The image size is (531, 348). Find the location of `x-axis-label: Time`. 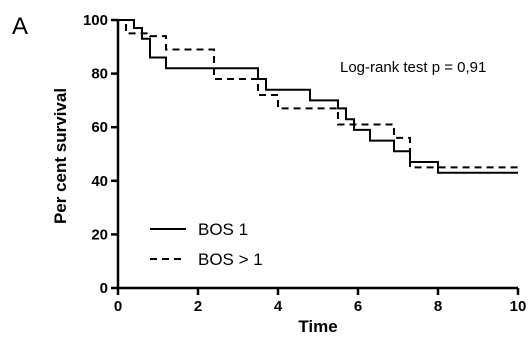

x-axis-label: Time is located at coordinates (317, 326).